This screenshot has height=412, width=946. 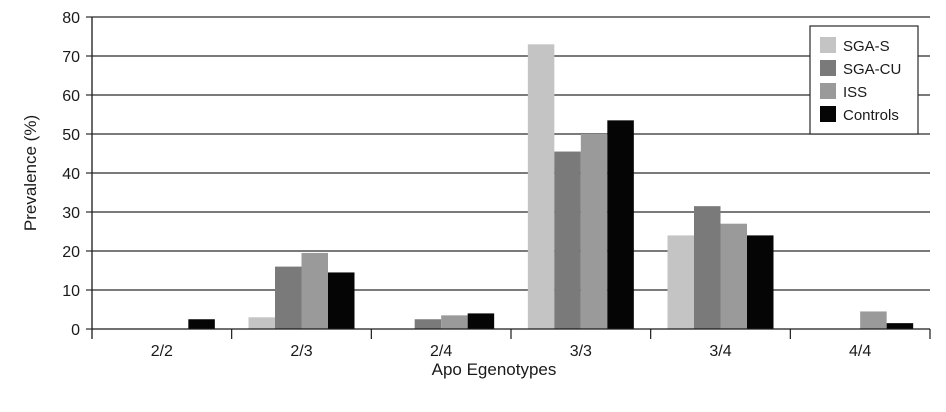 I want to click on x-tick-label: 2/4, so click(x=441, y=351).